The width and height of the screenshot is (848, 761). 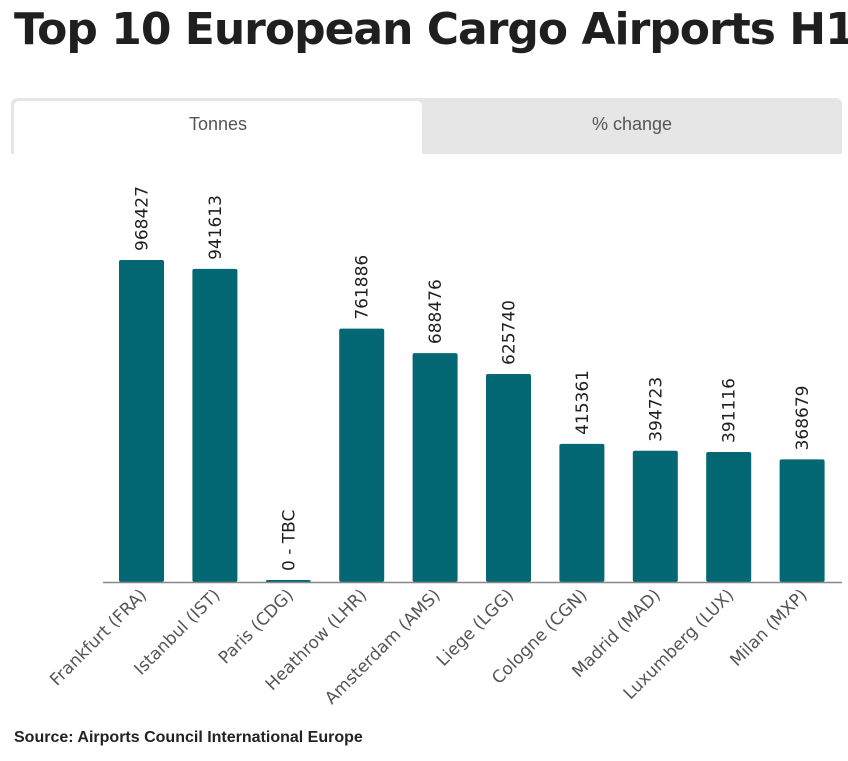 I want to click on data-label: 391116, so click(x=730, y=410).